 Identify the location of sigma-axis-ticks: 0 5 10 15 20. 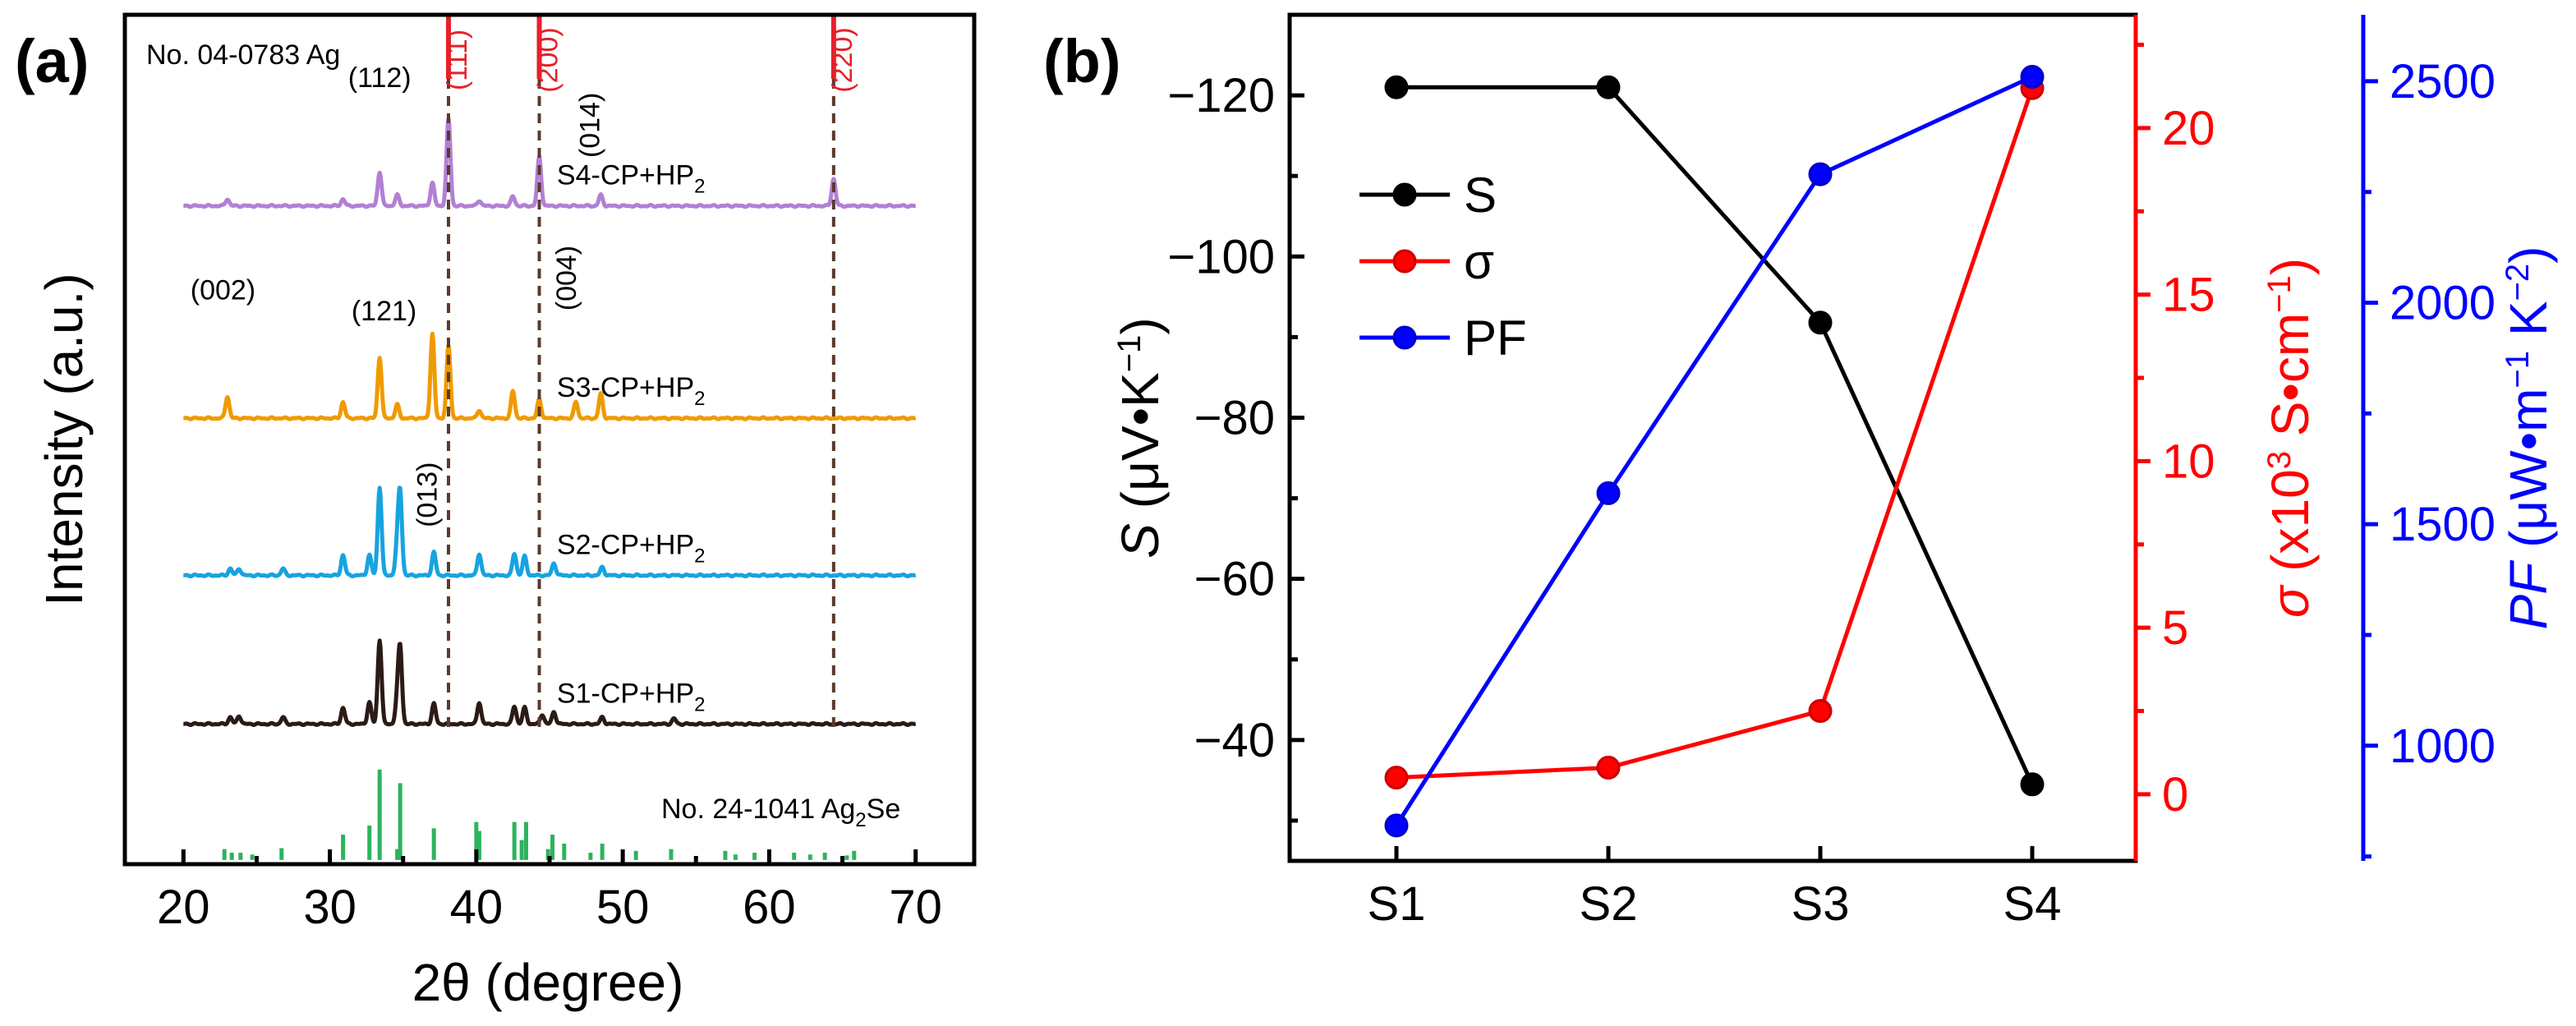
(2175, 431).